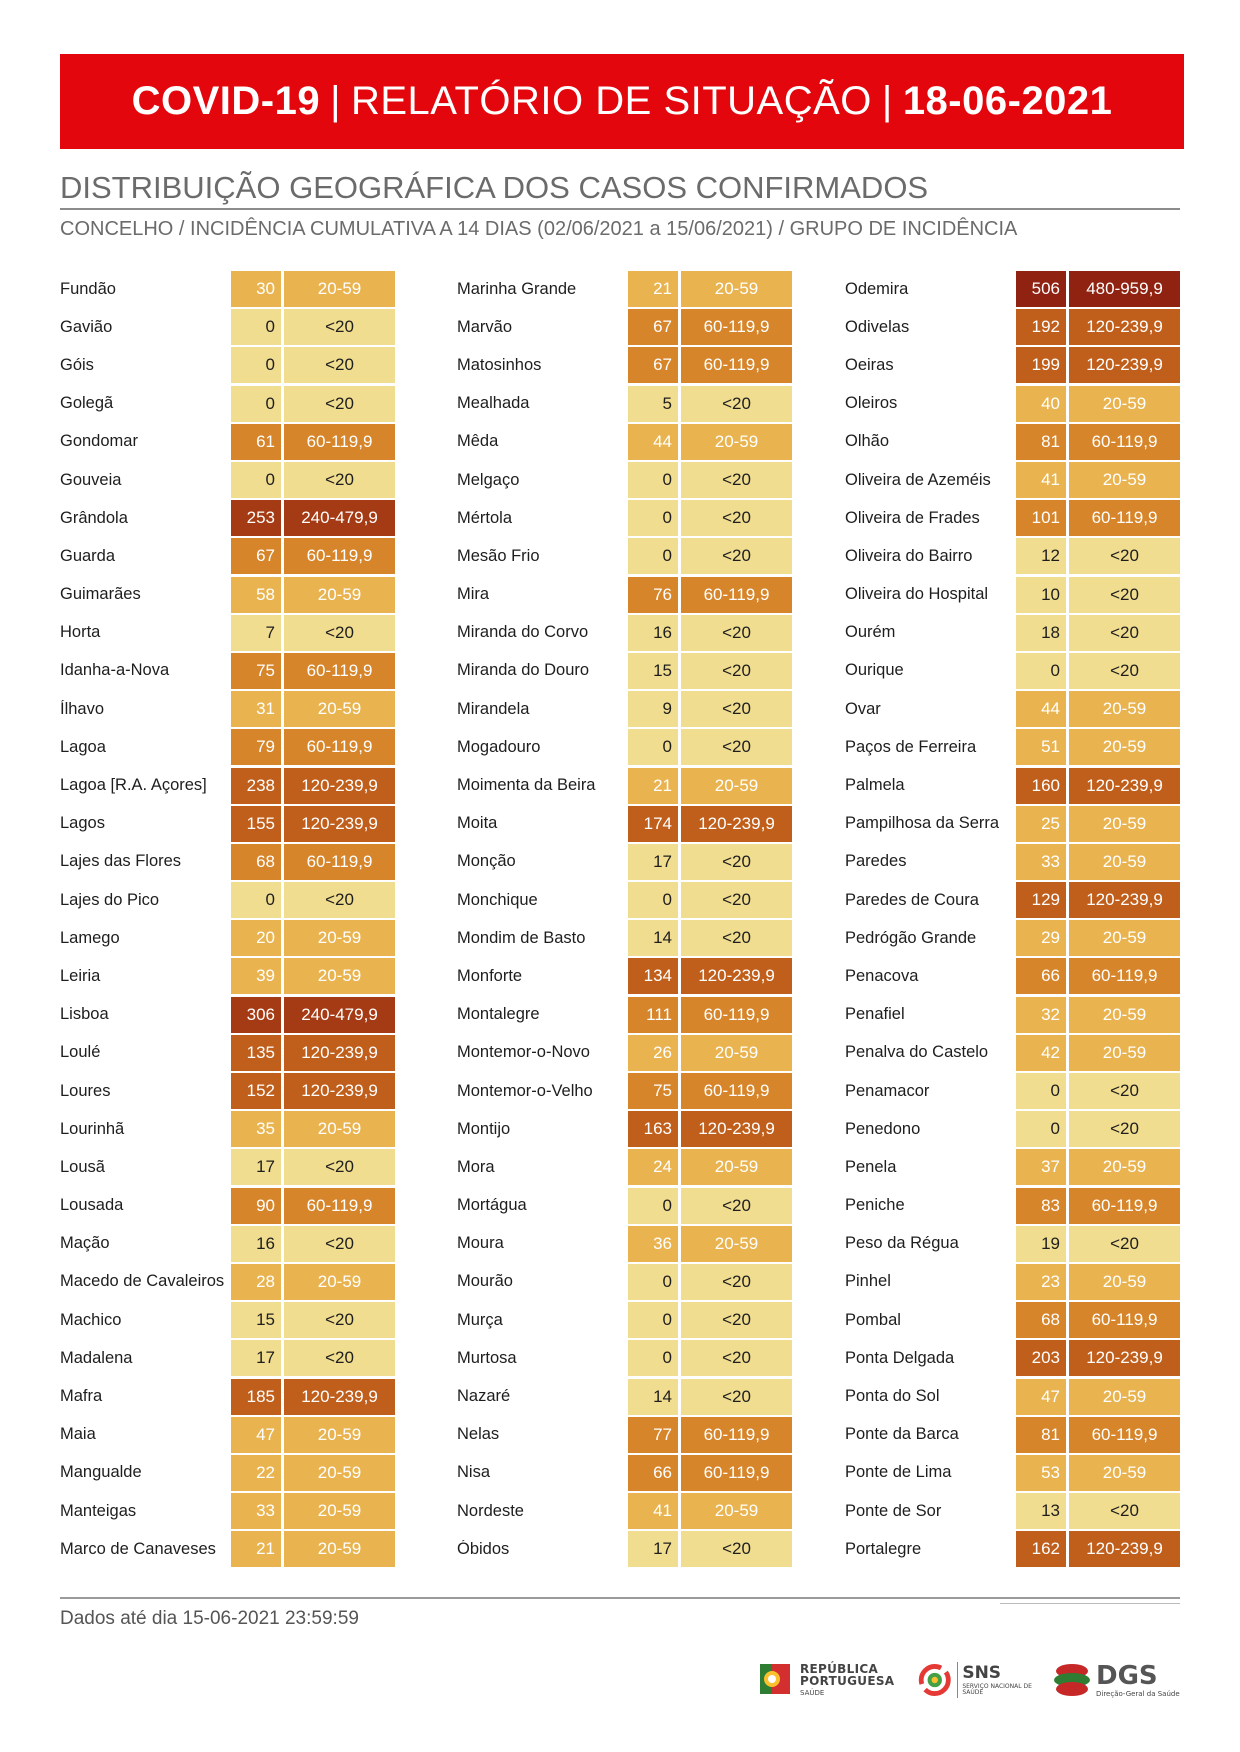 Image resolution: width=1240 pixels, height=1752 pixels. What do you see at coordinates (775, 1679) in the screenshot?
I see `republica-emblem-icon` at bounding box center [775, 1679].